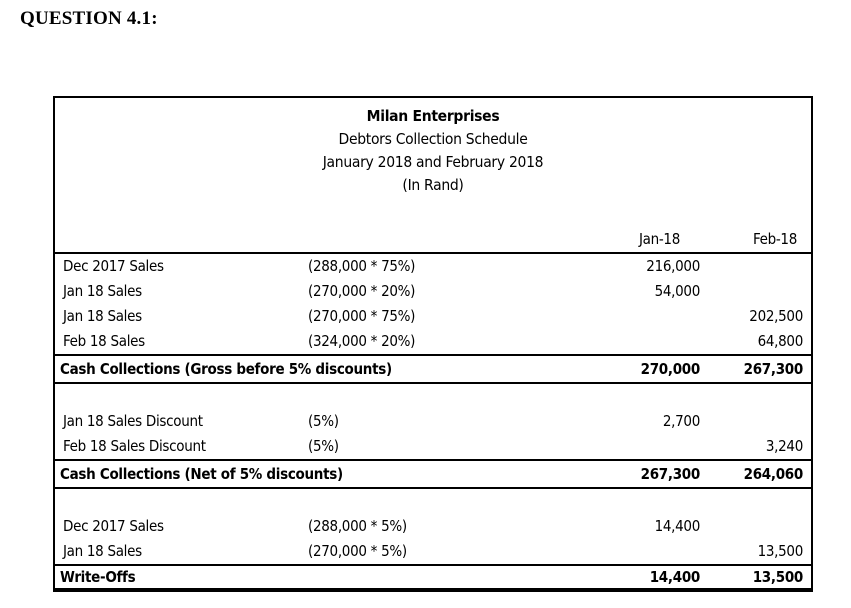 This screenshot has width=851, height=608. Describe the element at coordinates (433, 116) in the screenshot. I see `company-name: Milan Enterprises` at that location.